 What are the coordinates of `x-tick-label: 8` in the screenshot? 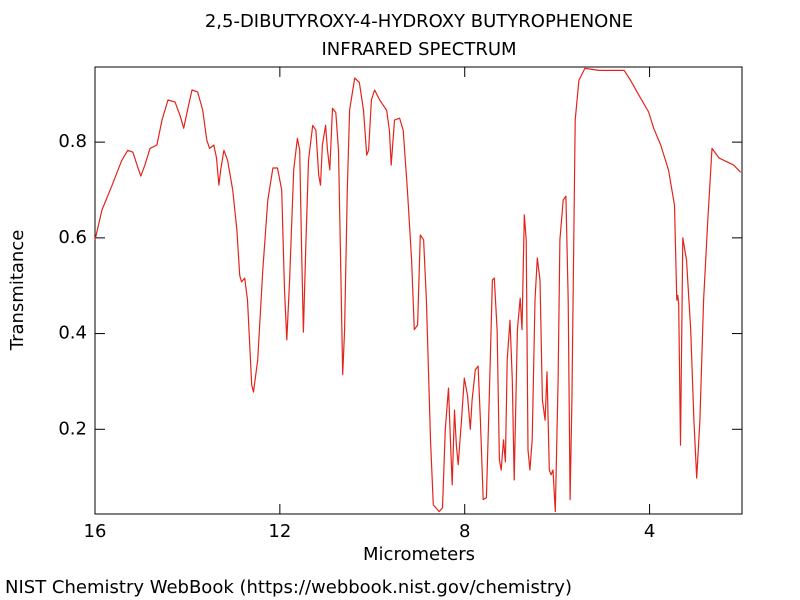 It's located at (464, 531).